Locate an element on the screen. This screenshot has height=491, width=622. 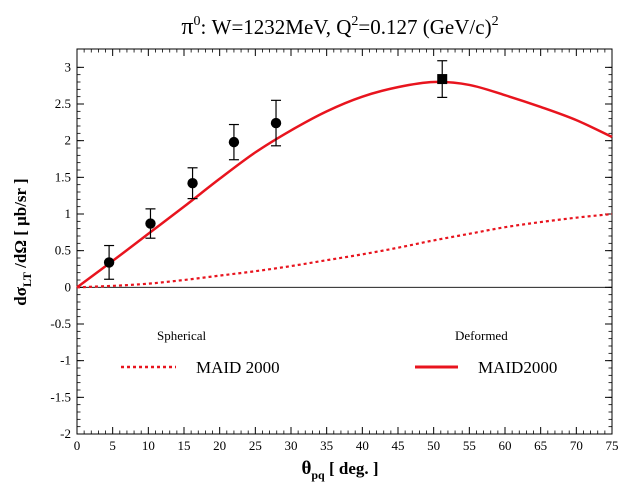
series-line-spherical is located at coordinates (344, 250).